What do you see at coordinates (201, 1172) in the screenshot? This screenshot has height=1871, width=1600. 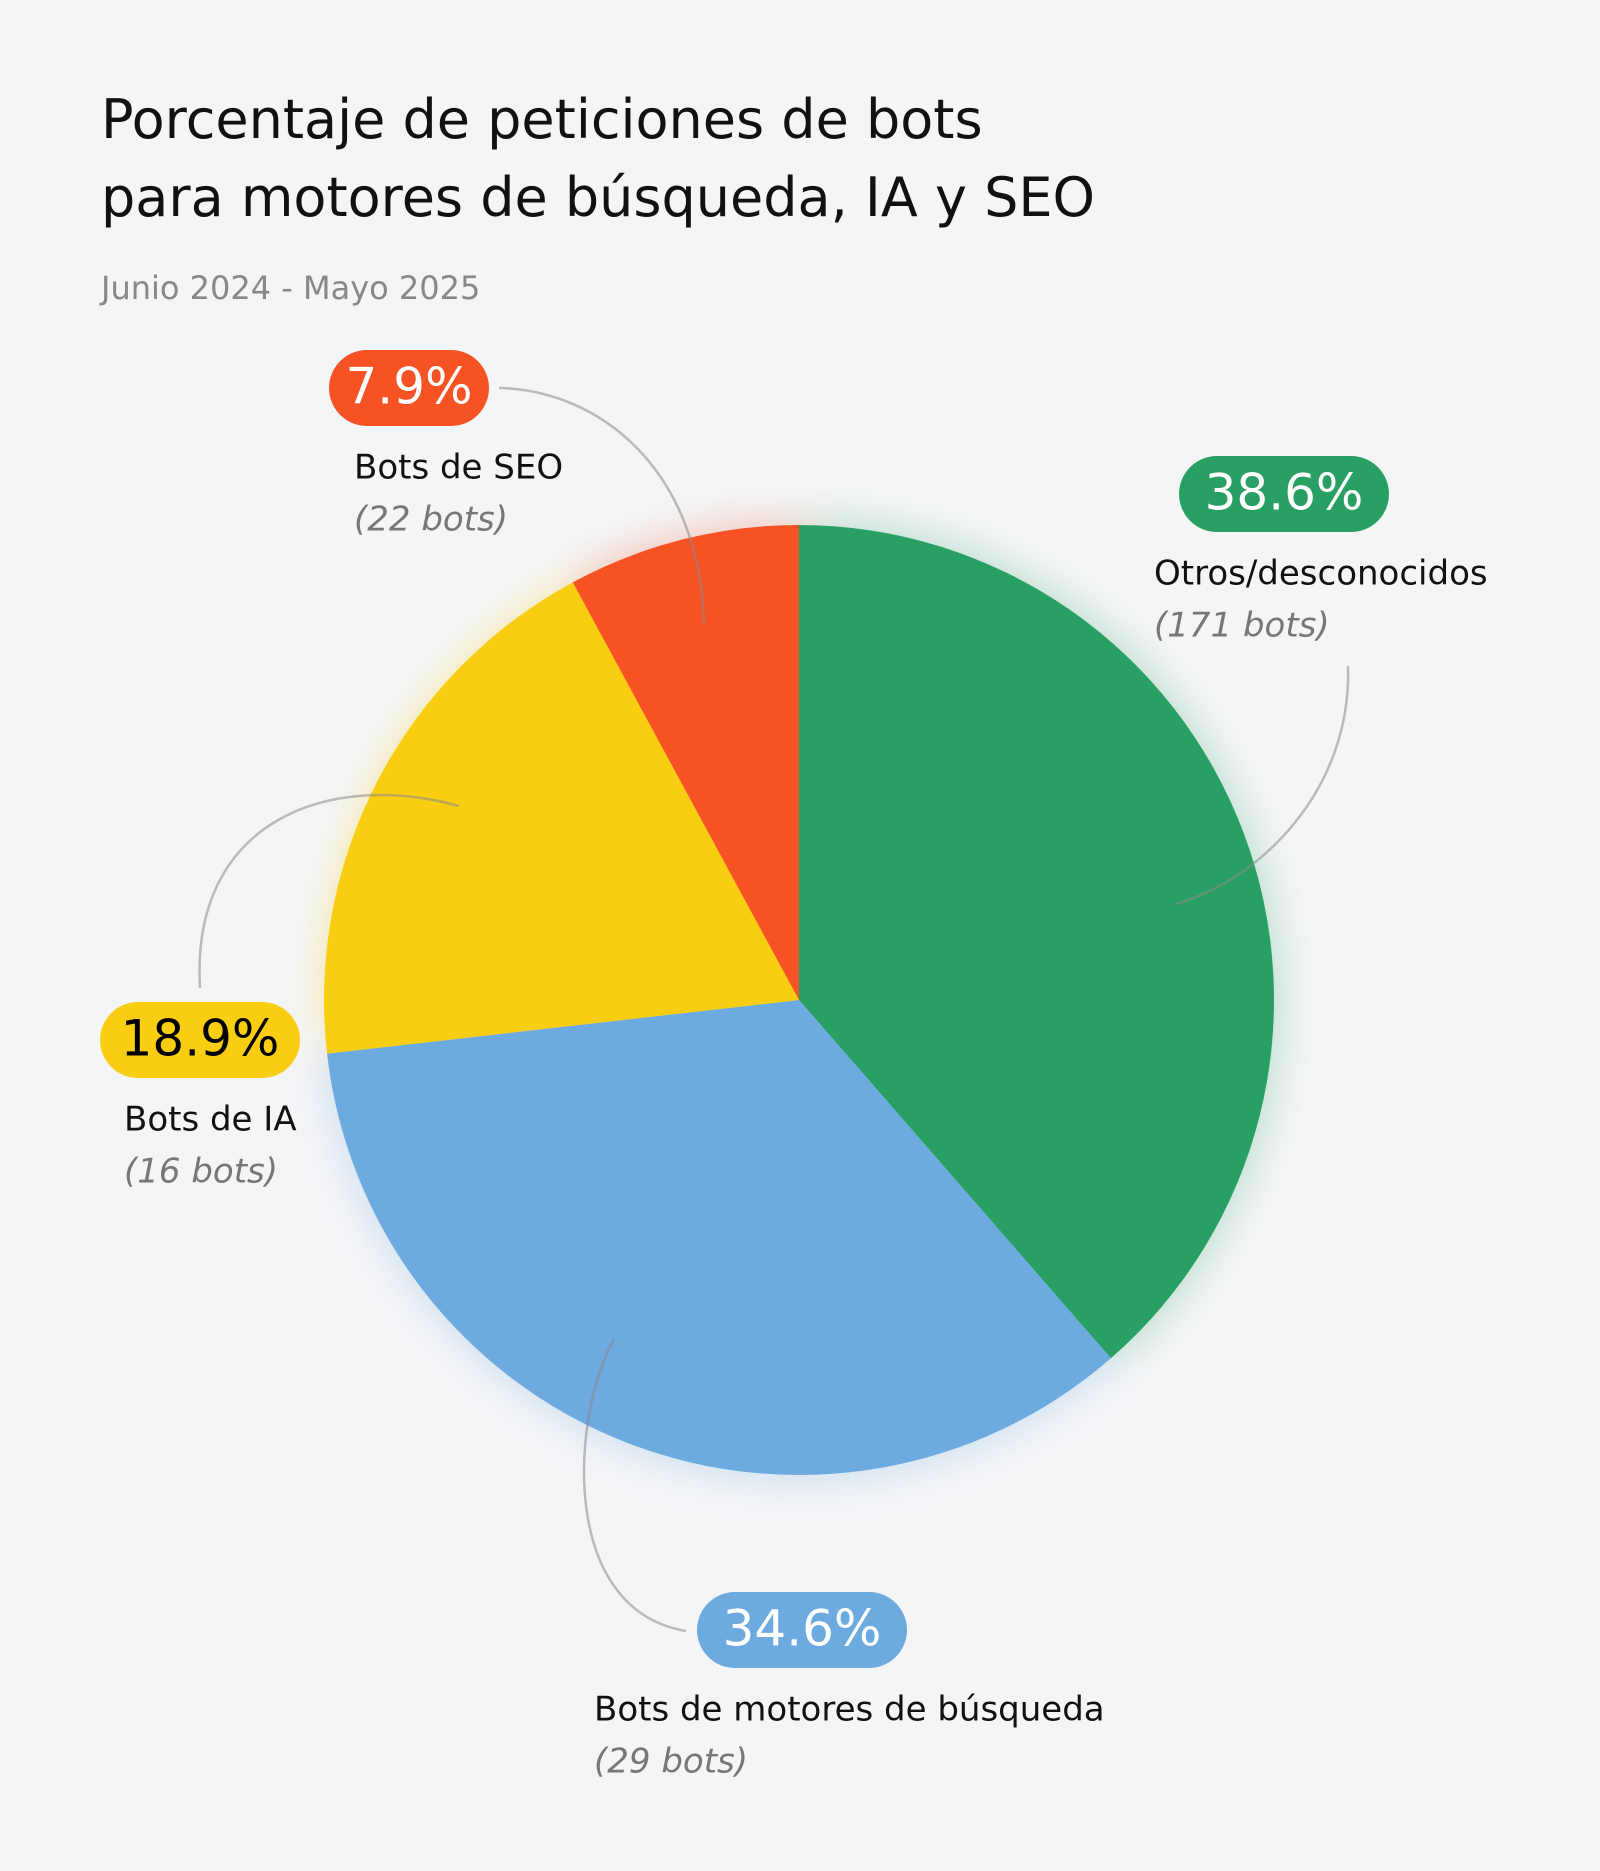 I see `detail-label: (16 bots)` at bounding box center [201, 1172].